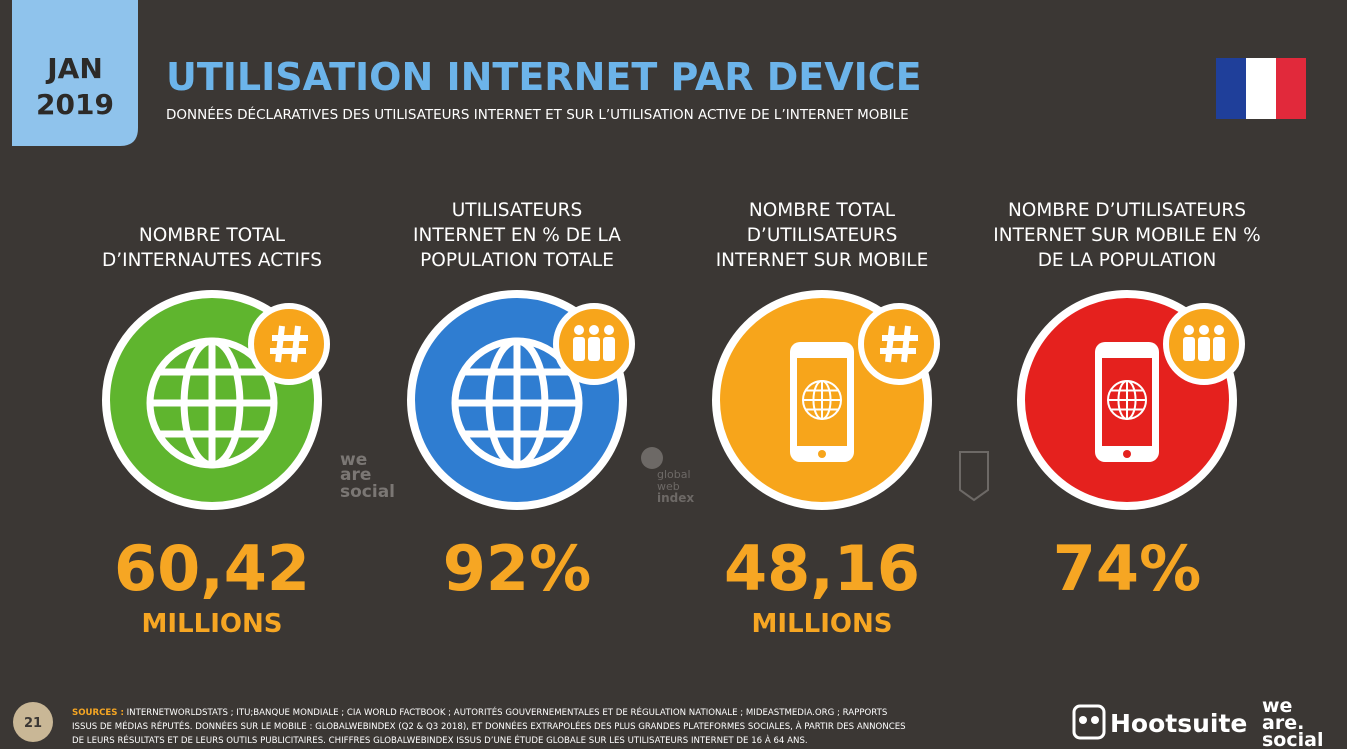 This screenshot has width=1347, height=749. I want to click on card-value: 92%, so click(517, 568).